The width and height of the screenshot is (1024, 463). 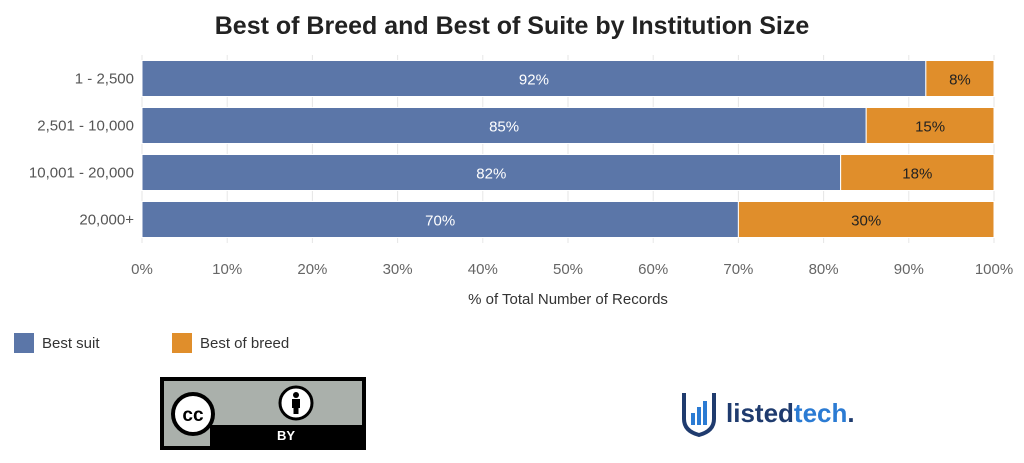 I want to click on x-tick-label: 80%, so click(x=824, y=269).